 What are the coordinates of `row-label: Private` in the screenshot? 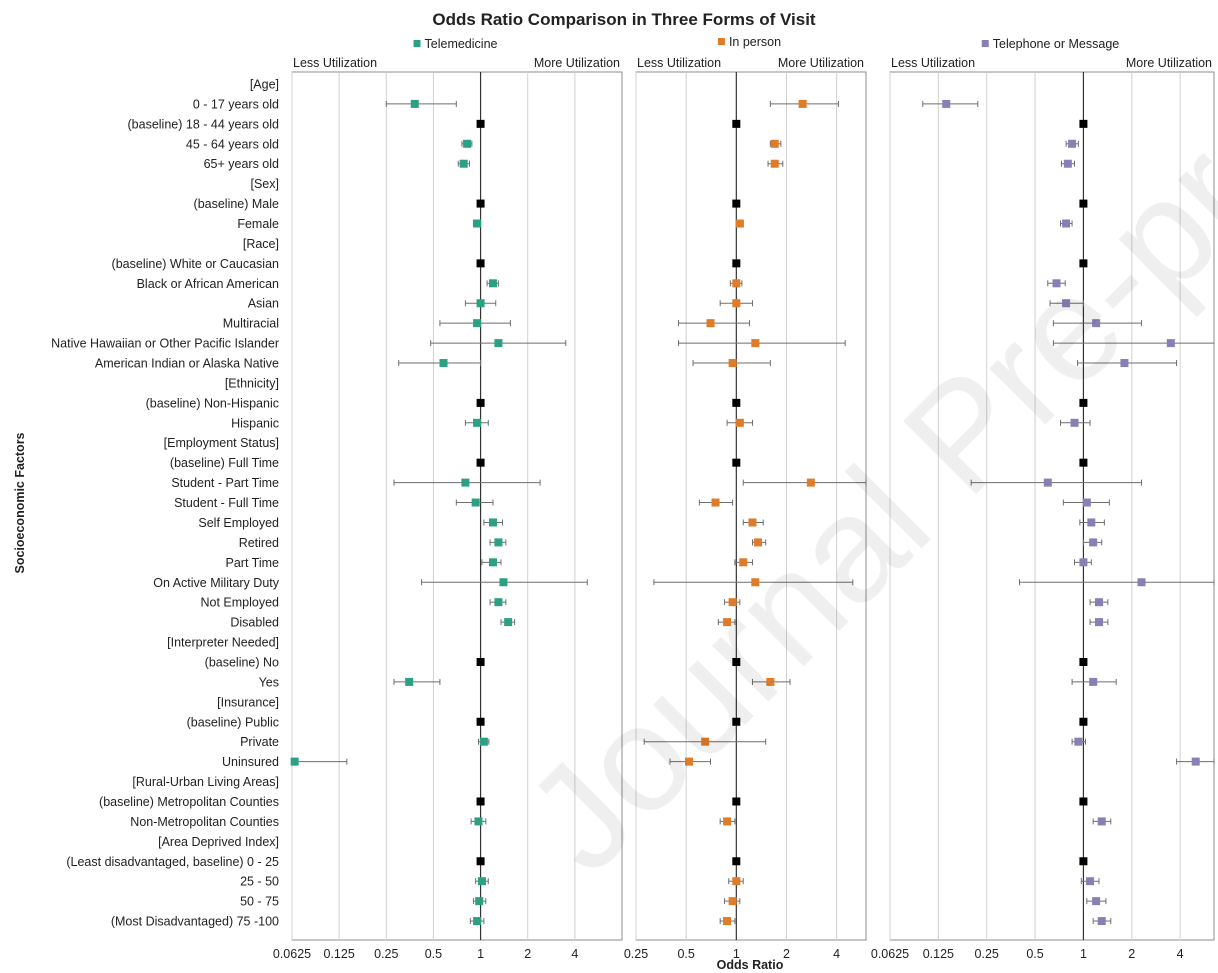 It's located at (259, 742).